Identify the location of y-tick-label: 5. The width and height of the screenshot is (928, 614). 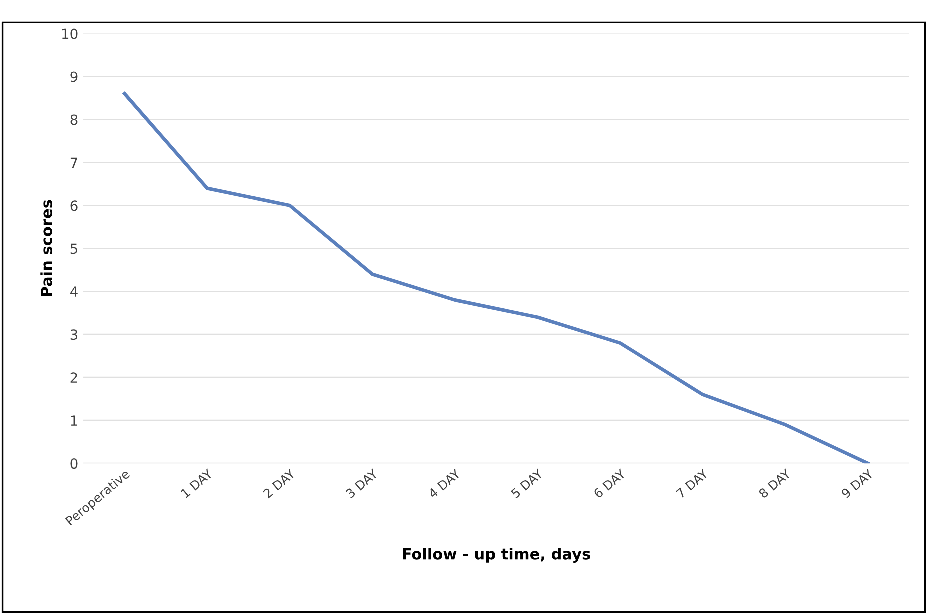
(74, 249).